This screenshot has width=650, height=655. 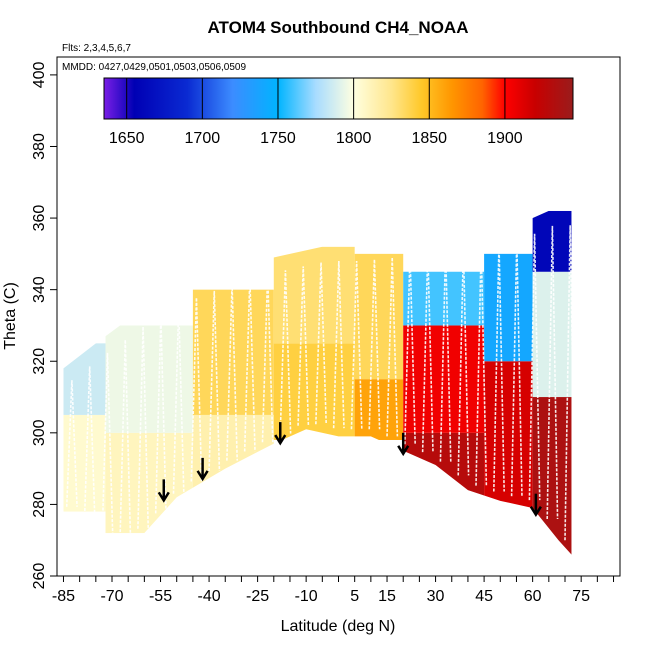 I want to click on x-tick-label: 45, so click(x=484, y=596).